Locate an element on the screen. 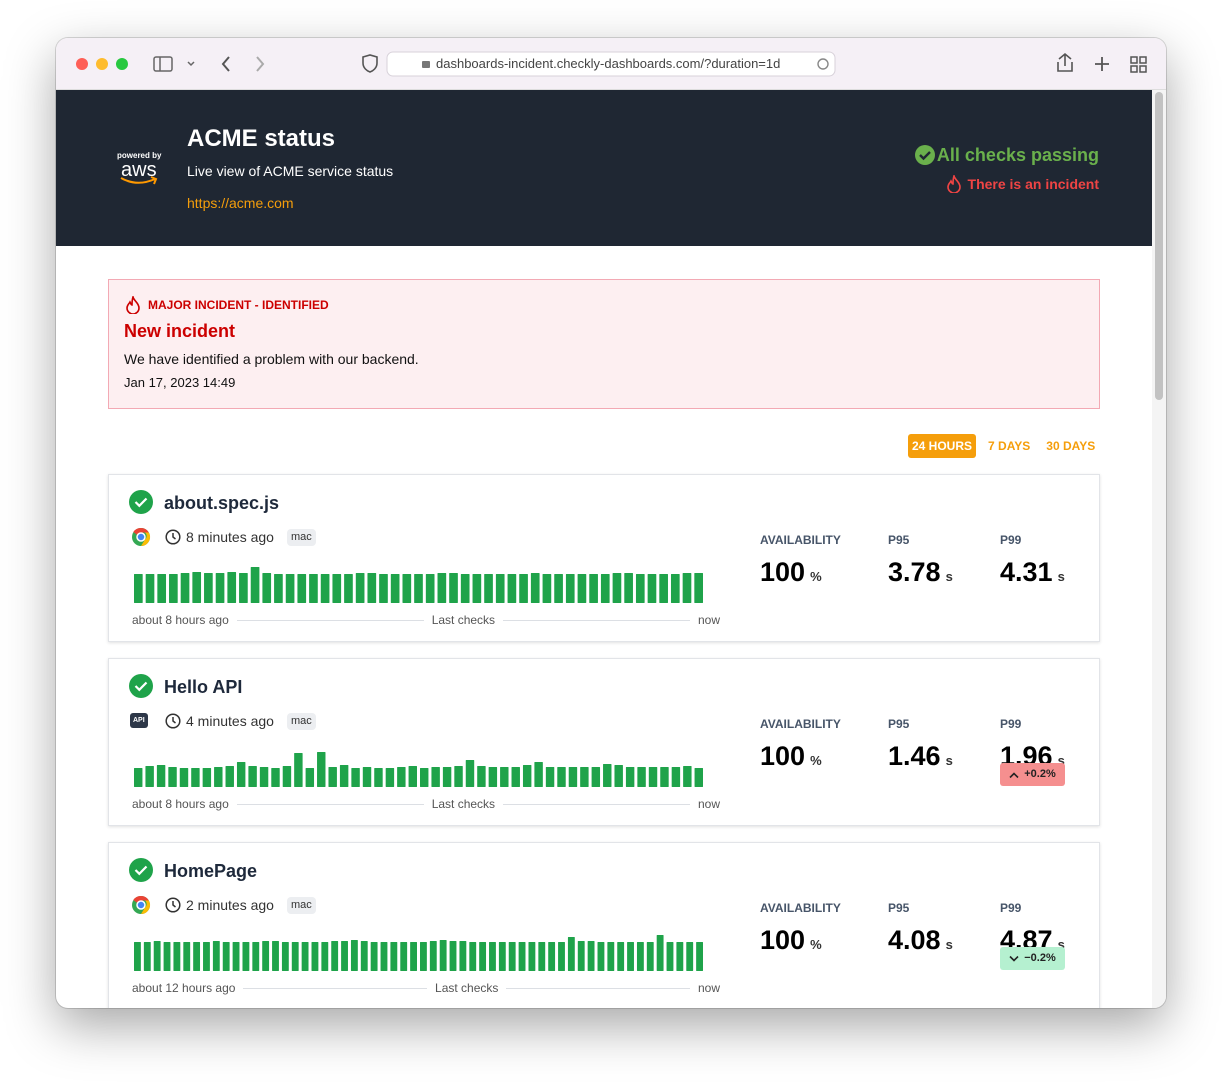 The width and height of the screenshot is (1222, 1082). hands is located at coordinates (174, 536).